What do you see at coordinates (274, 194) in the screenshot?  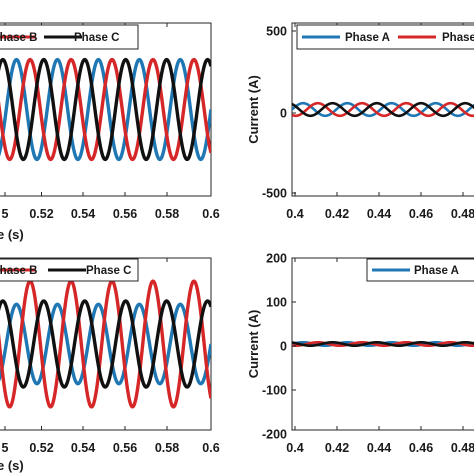 I see `y-tick-label: -500` at bounding box center [274, 194].